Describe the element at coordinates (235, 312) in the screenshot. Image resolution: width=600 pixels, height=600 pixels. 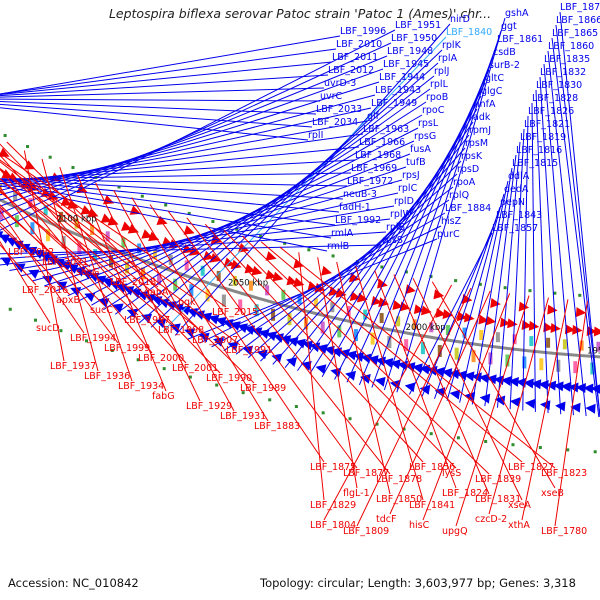
I see `gene-label-reverse: LBF_2015` at that location.